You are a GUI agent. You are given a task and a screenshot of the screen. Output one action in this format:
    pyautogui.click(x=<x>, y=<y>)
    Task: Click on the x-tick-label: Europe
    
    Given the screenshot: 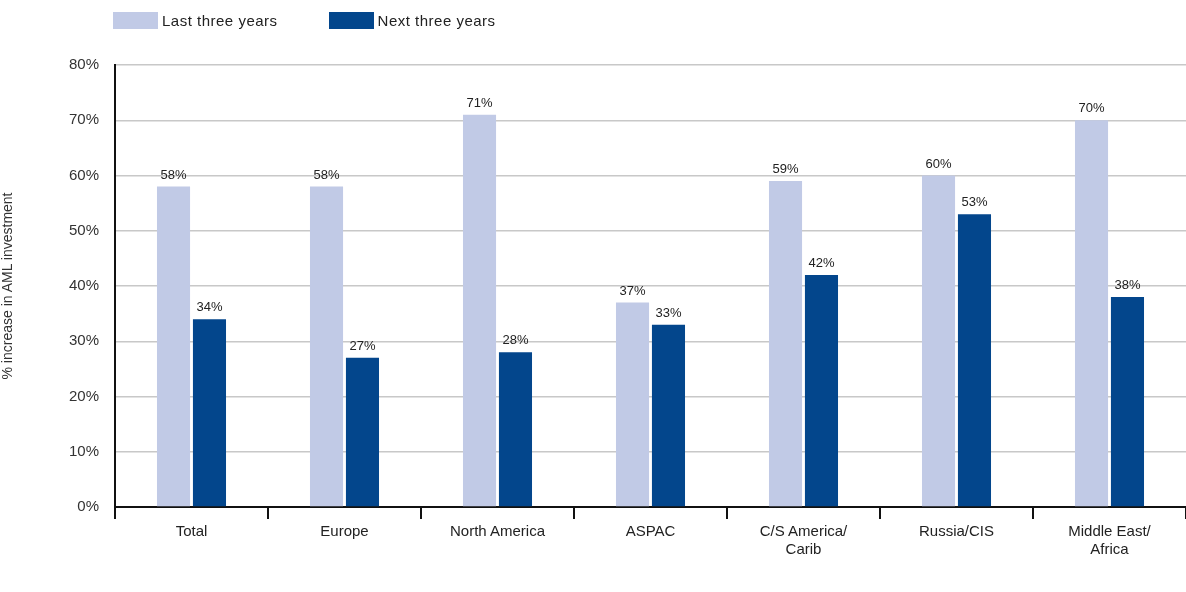 What is the action you would take?
    pyautogui.click(x=344, y=531)
    